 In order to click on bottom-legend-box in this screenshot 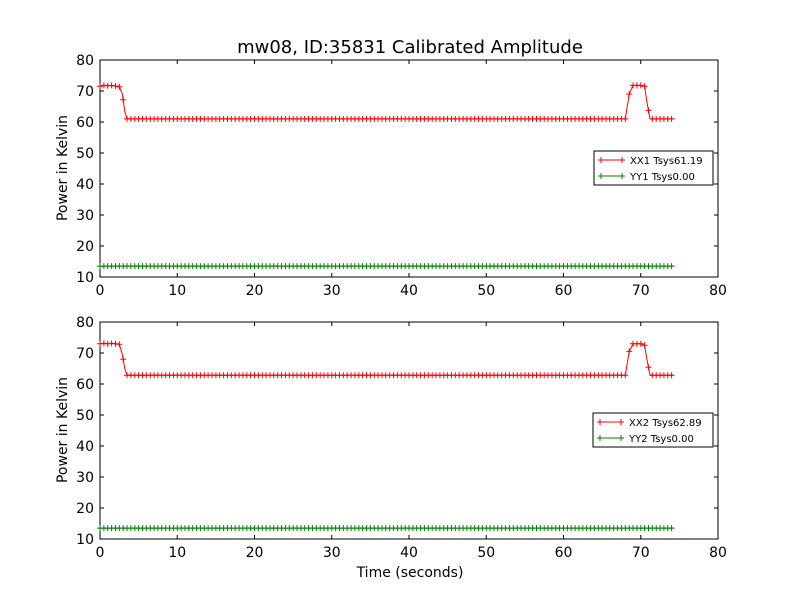, I will do `click(653, 430)`.